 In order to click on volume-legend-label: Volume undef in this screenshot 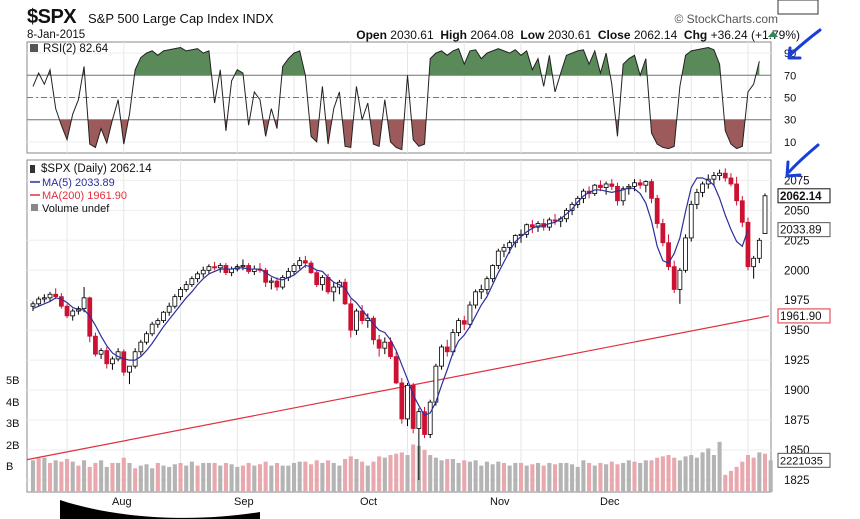, I will do `click(76, 209)`.